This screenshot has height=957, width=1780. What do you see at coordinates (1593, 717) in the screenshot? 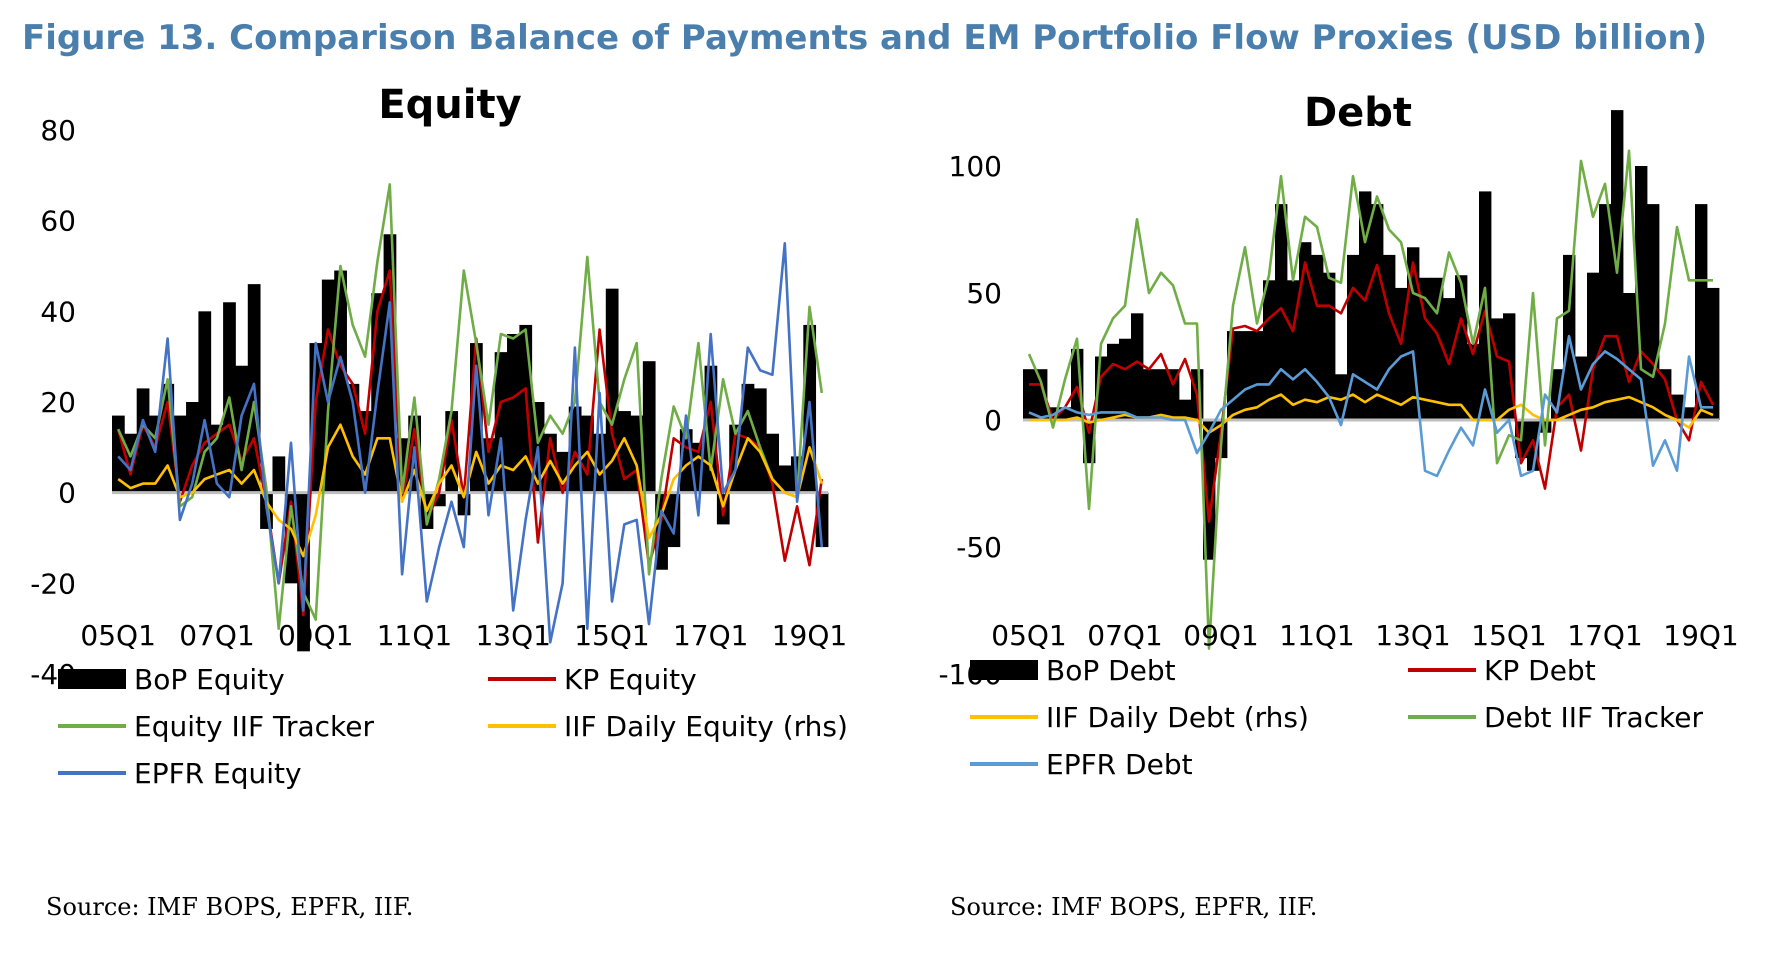
I see `debt-legend-label: Debt IIF Tracker` at bounding box center [1593, 717].